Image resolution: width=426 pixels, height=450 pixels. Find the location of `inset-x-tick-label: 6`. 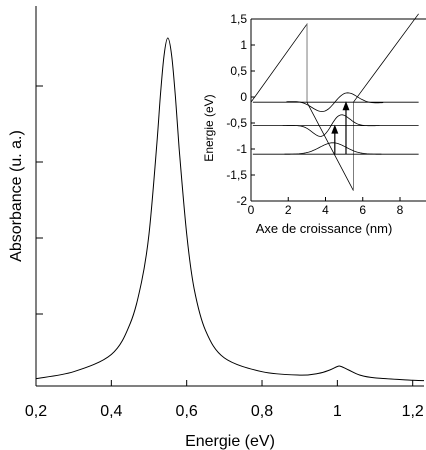

inset-x-tick-label: 6 is located at coordinates (362, 210).